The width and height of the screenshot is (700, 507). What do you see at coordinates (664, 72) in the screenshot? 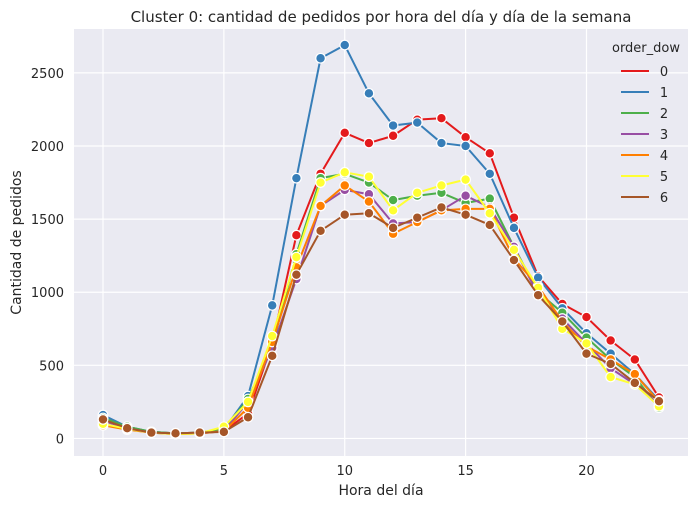
I see `legend-label: 0` at bounding box center [664, 72].